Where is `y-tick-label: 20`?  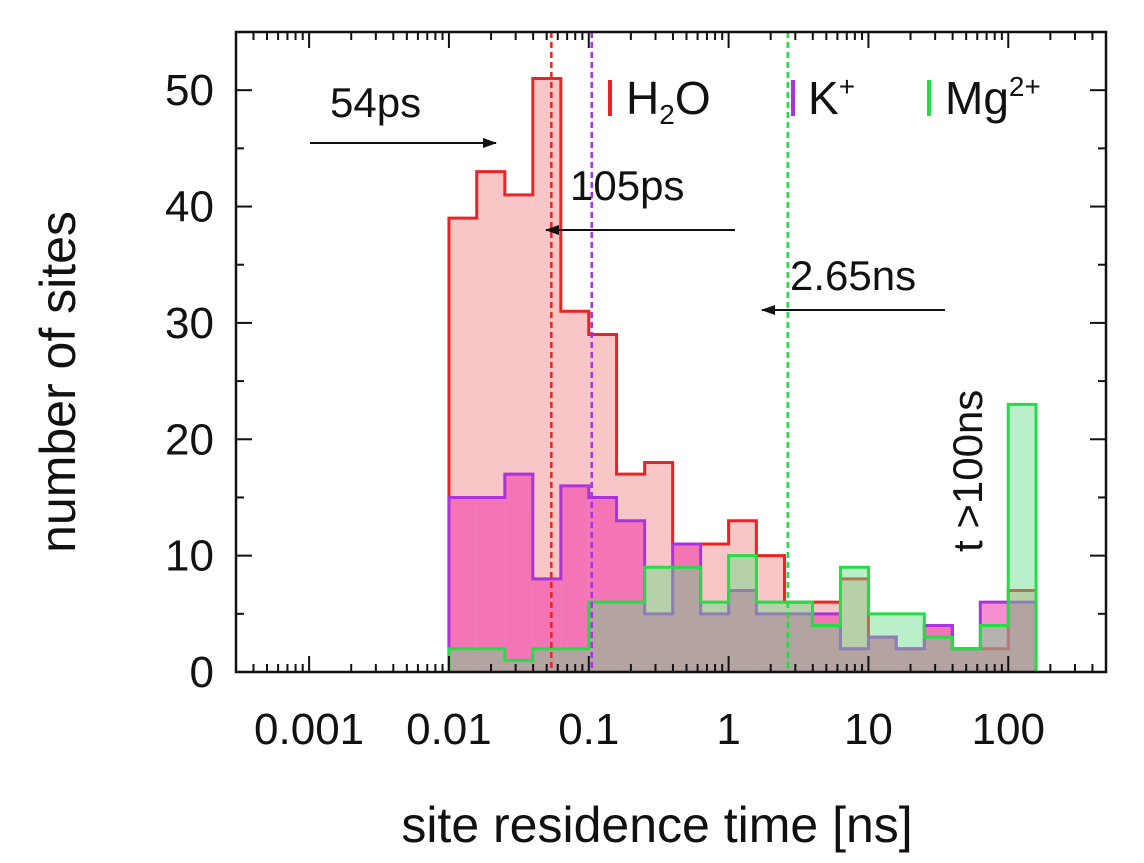
y-tick-label: 20 is located at coordinates (189, 439).